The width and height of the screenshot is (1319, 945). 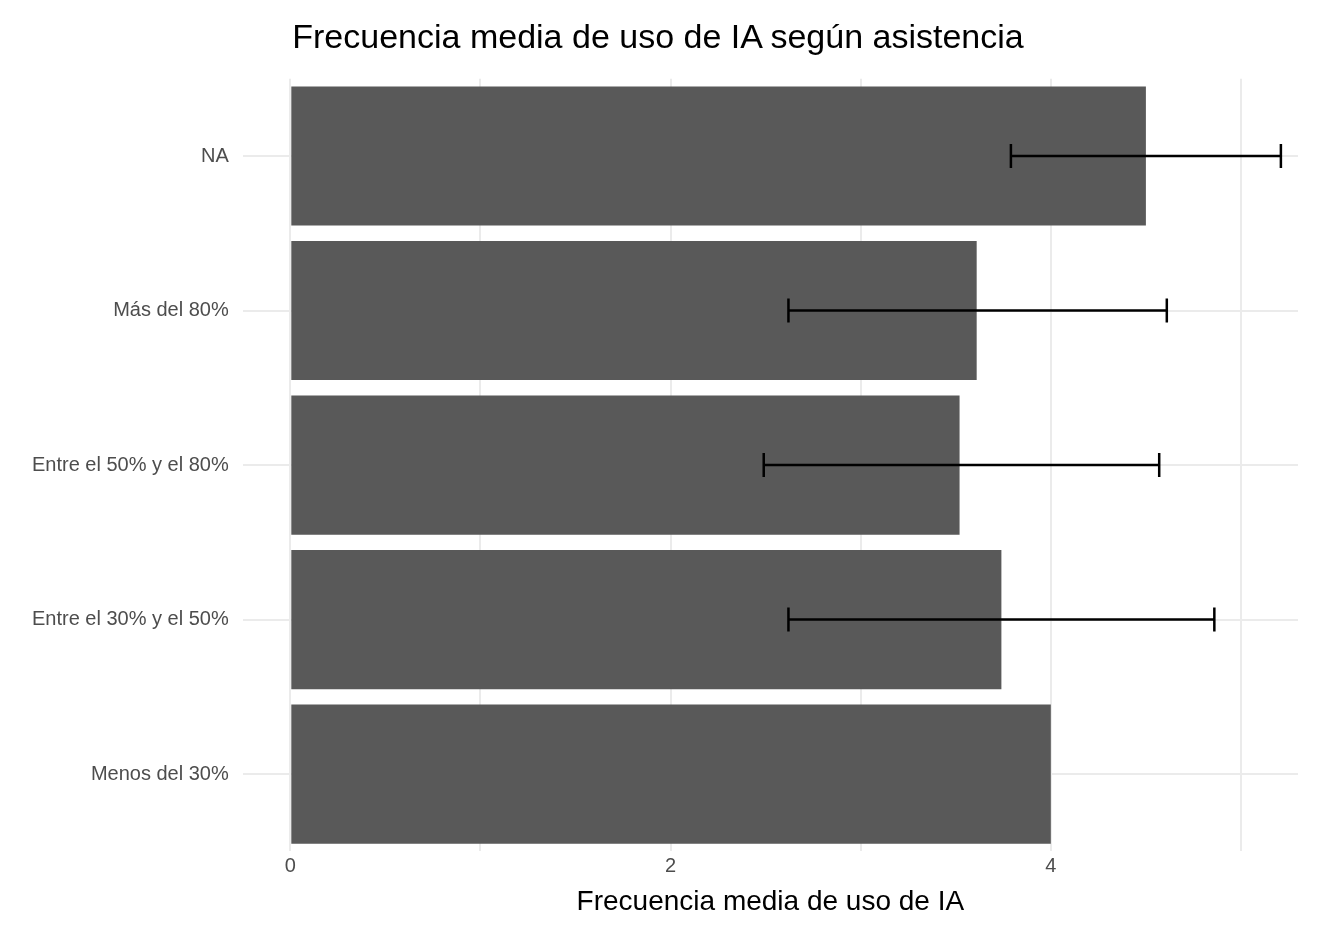 What do you see at coordinates (130, 463) in the screenshot?
I see `y-tick-label: Entre el 50% y el 80%` at bounding box center [130, 463].